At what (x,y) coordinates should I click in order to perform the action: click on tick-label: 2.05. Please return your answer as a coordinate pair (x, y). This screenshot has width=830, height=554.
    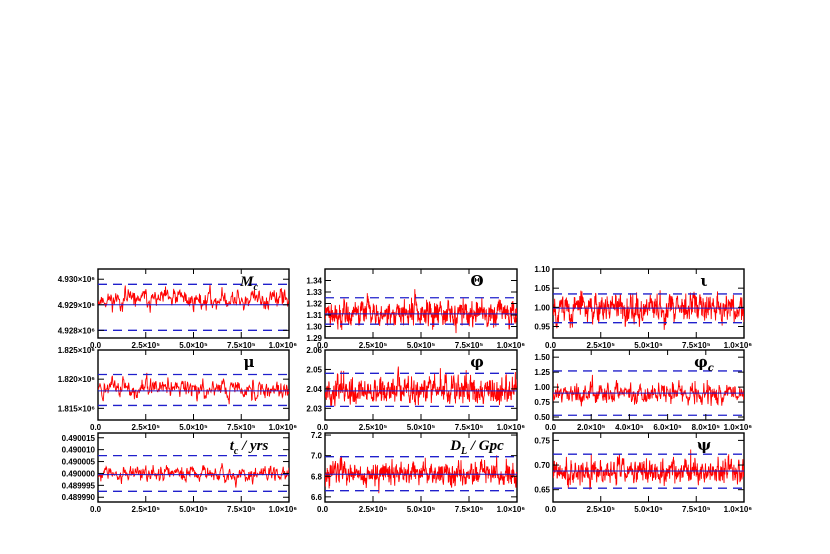
    Looking at the image, I should click on (314, 369).